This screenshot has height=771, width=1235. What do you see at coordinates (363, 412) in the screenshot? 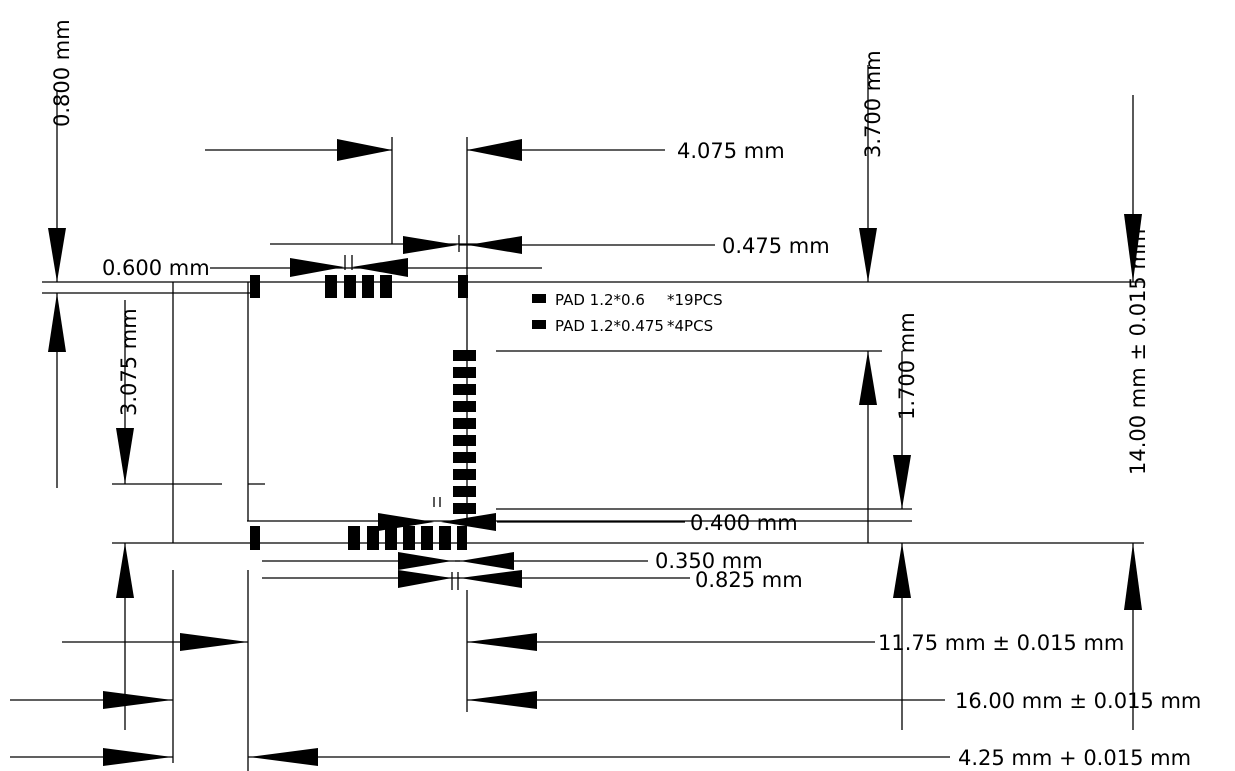
I see `pads` at bounding box center [363, 412].